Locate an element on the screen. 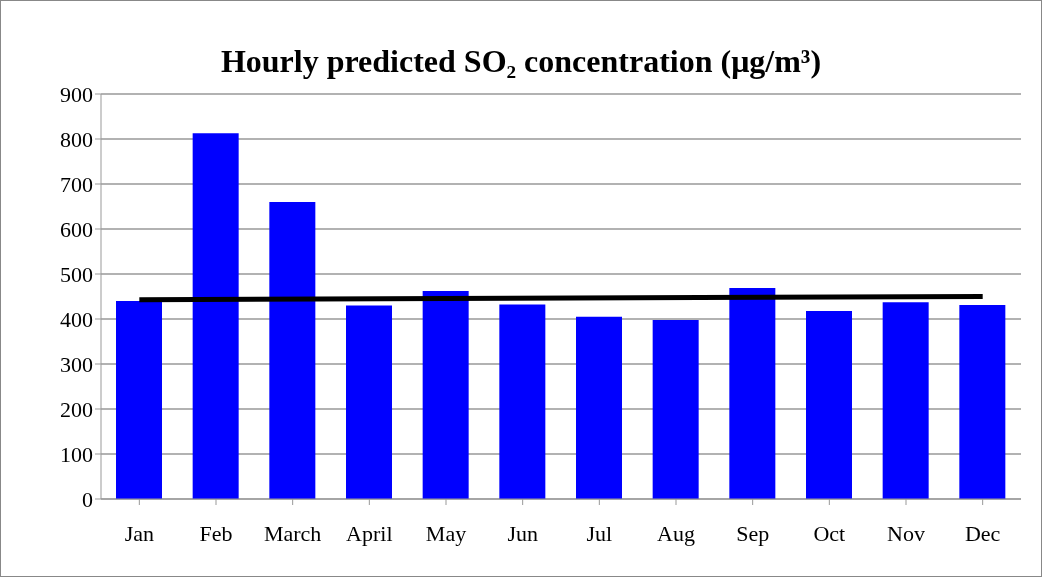 The image size is (1044, 579). y-tick-label: 600 is located at coordinates (76, 229).